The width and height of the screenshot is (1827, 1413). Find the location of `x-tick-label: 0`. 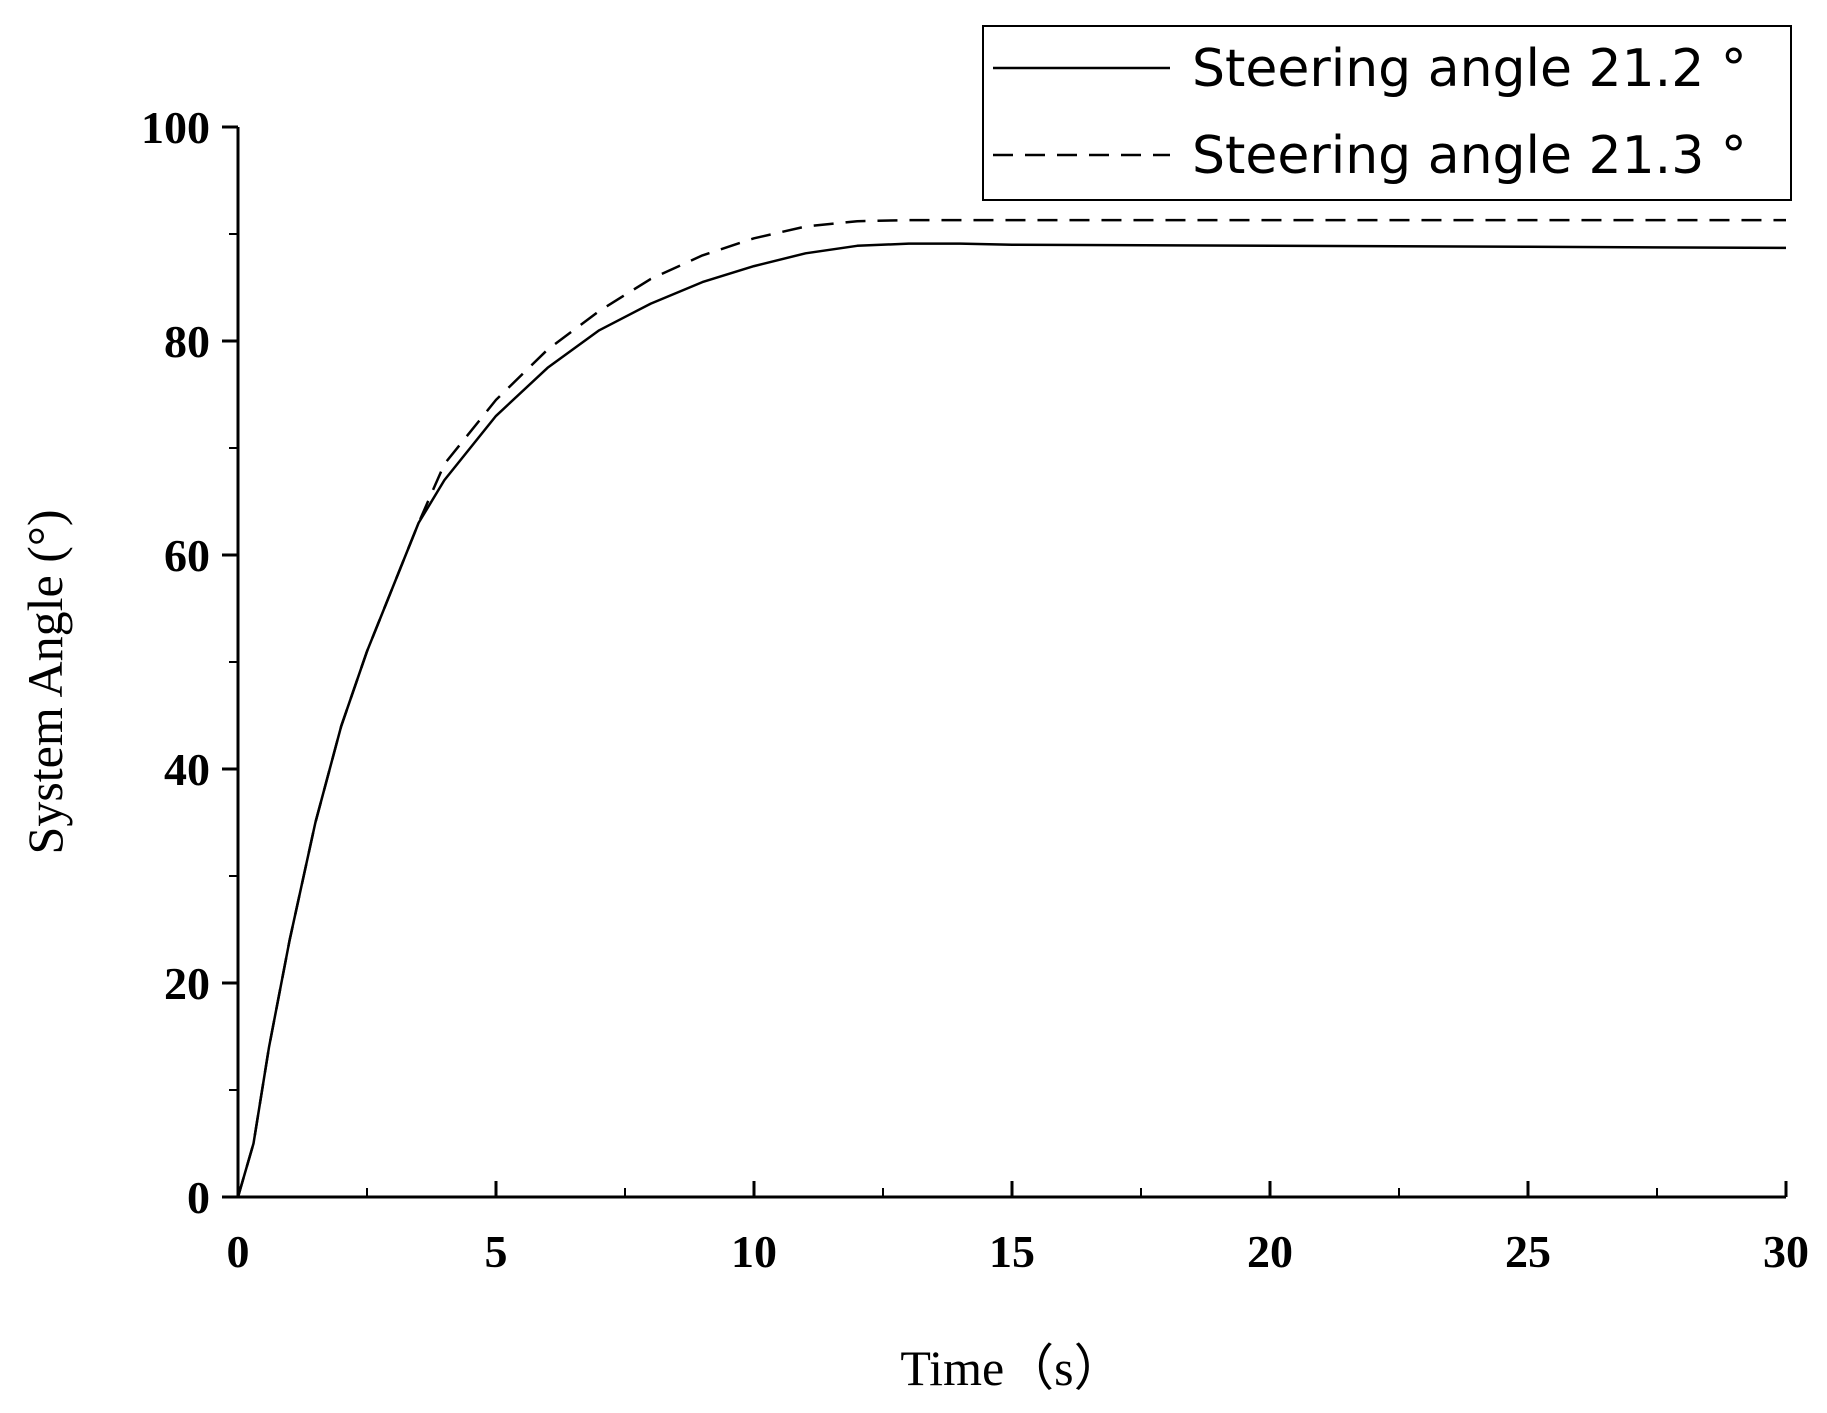

x-tick-label: 0 is located at coordinates (238, 1251).